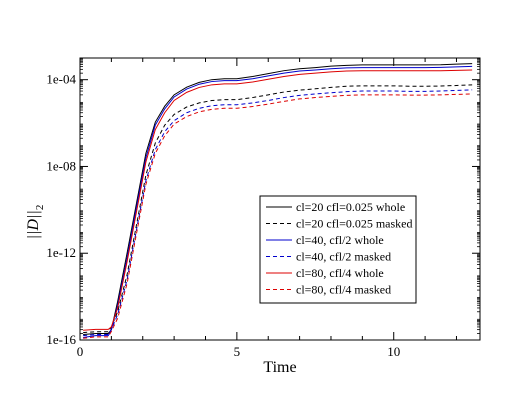  Describe the element at coordinates (80, 351) in the screenshot. I see `x-tick-label: 0` at that location.